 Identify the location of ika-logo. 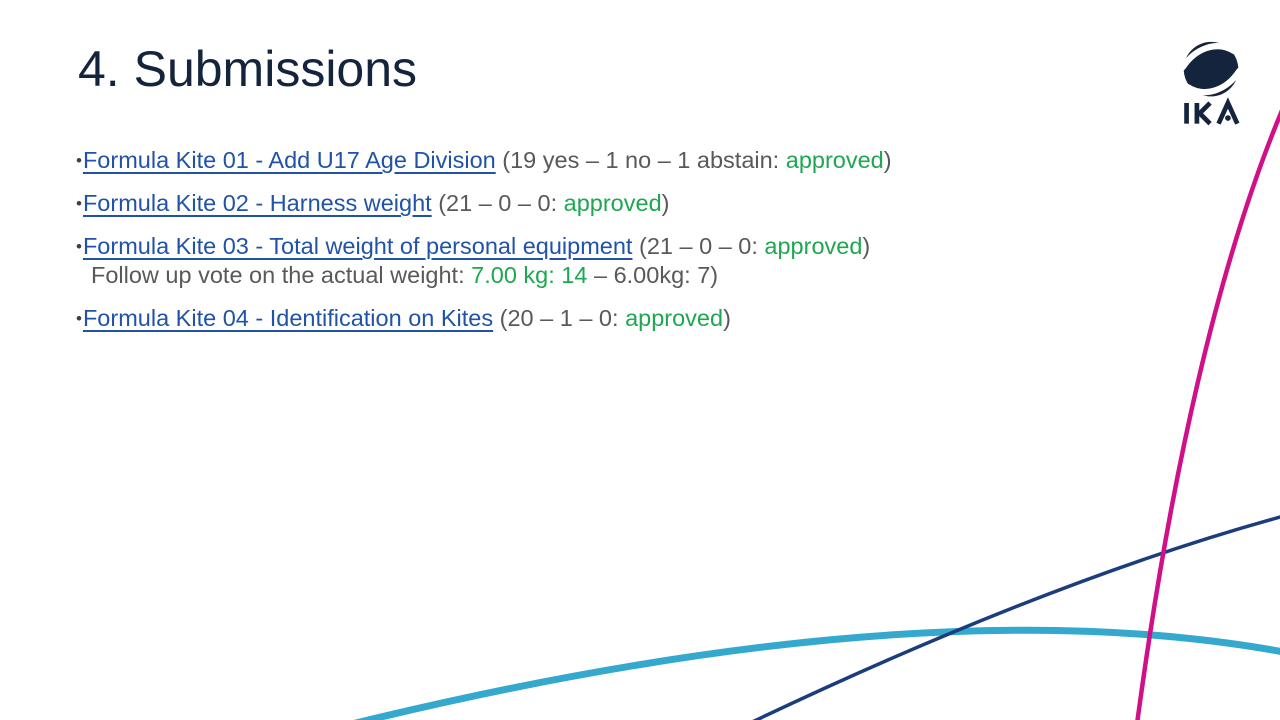
(1211, 83).